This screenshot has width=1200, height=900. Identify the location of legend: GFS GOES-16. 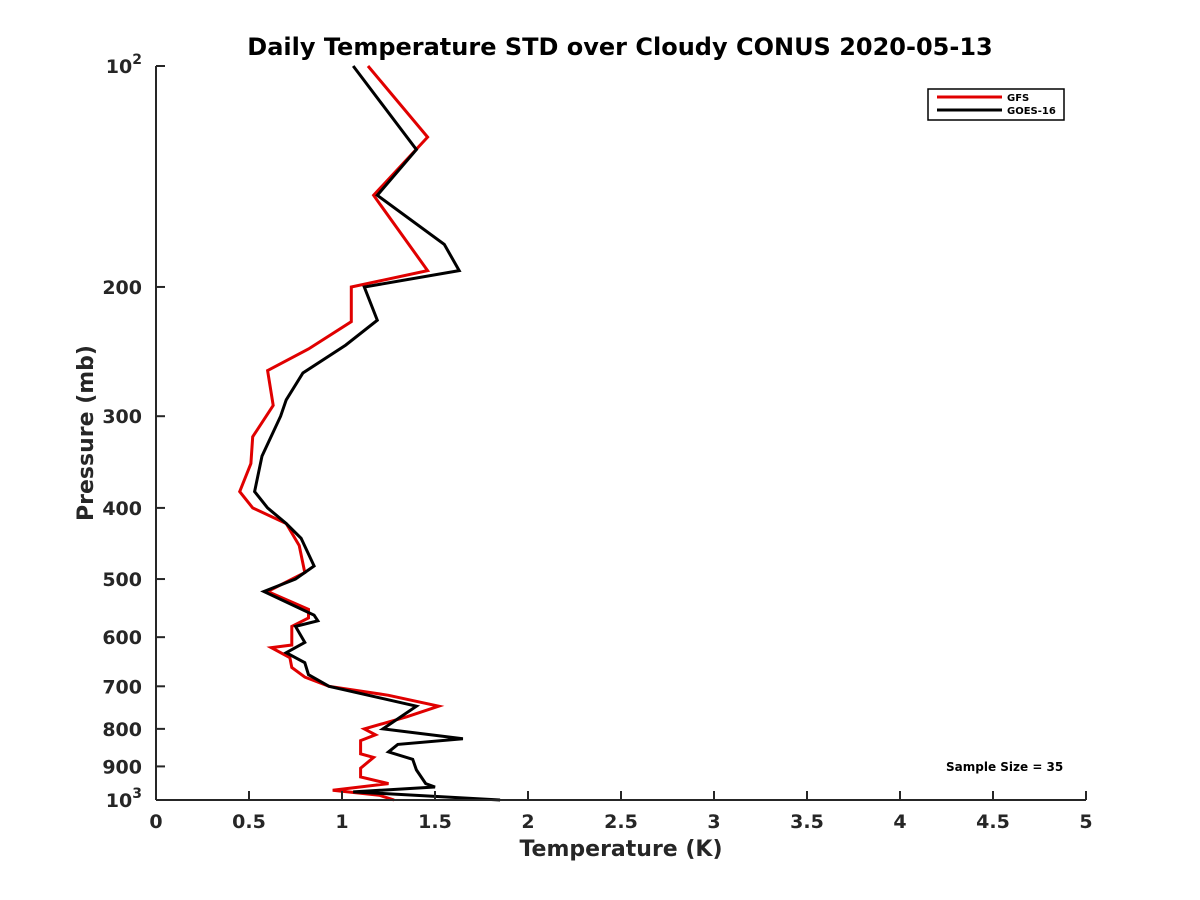
(996, 104).